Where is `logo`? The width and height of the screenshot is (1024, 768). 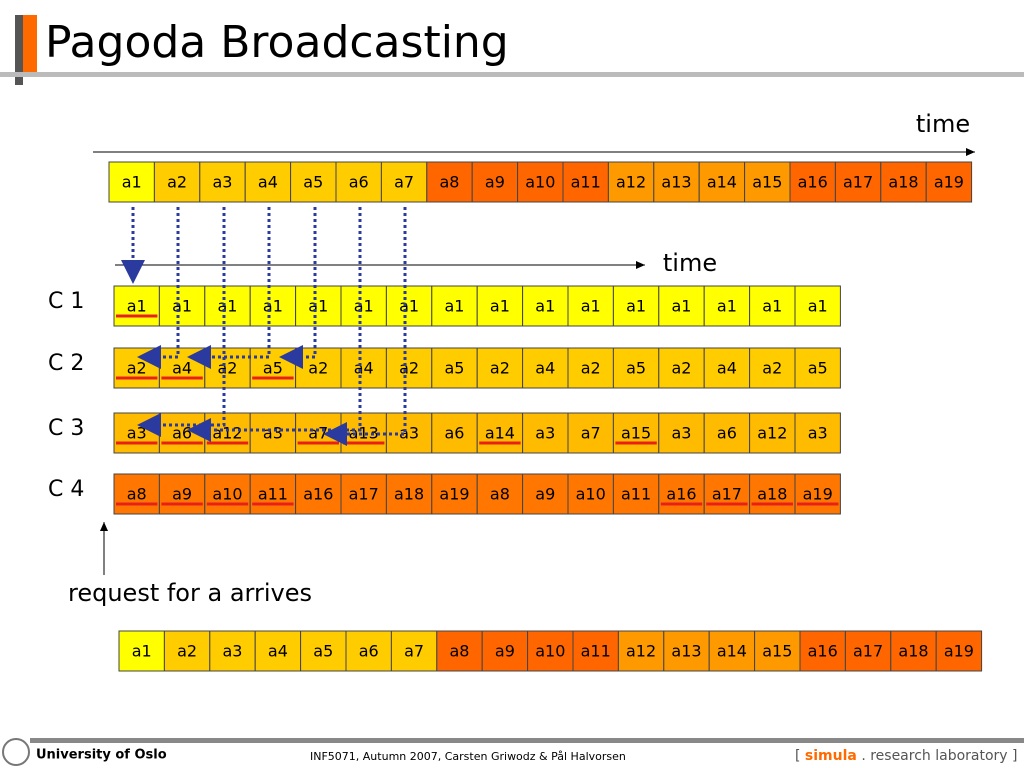 logo is located at coordinates (16, 752).